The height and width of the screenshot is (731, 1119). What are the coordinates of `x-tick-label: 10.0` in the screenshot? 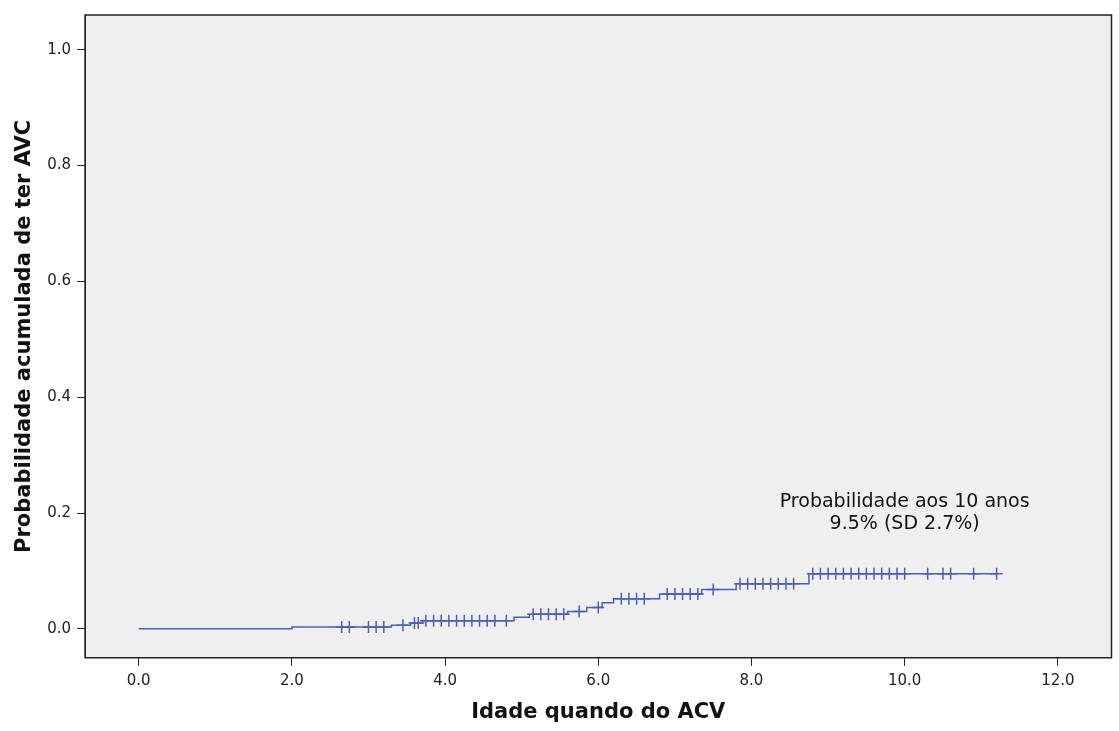 It's located at (904, 679).